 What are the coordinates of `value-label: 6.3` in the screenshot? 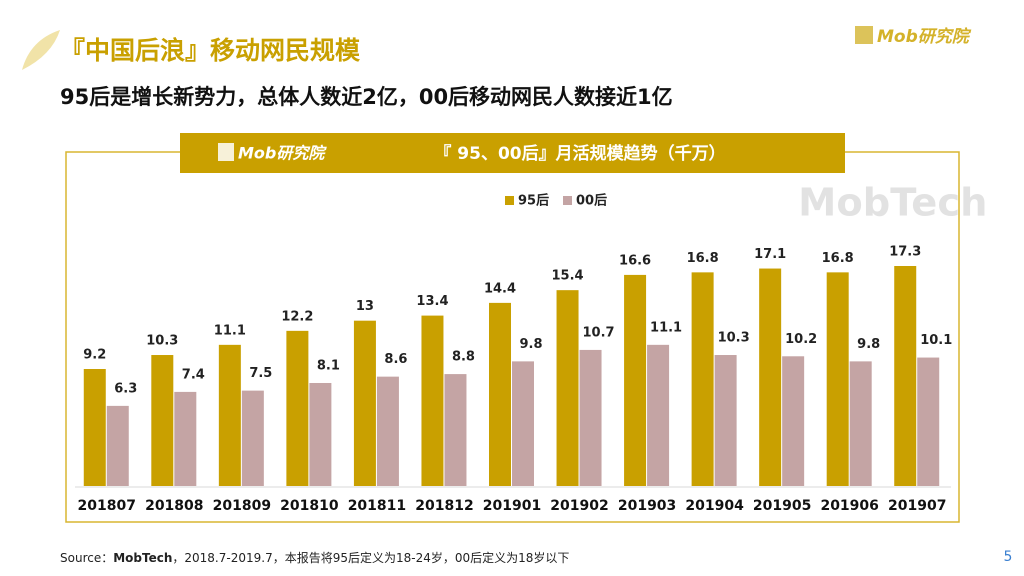 It's located at (125, 388).